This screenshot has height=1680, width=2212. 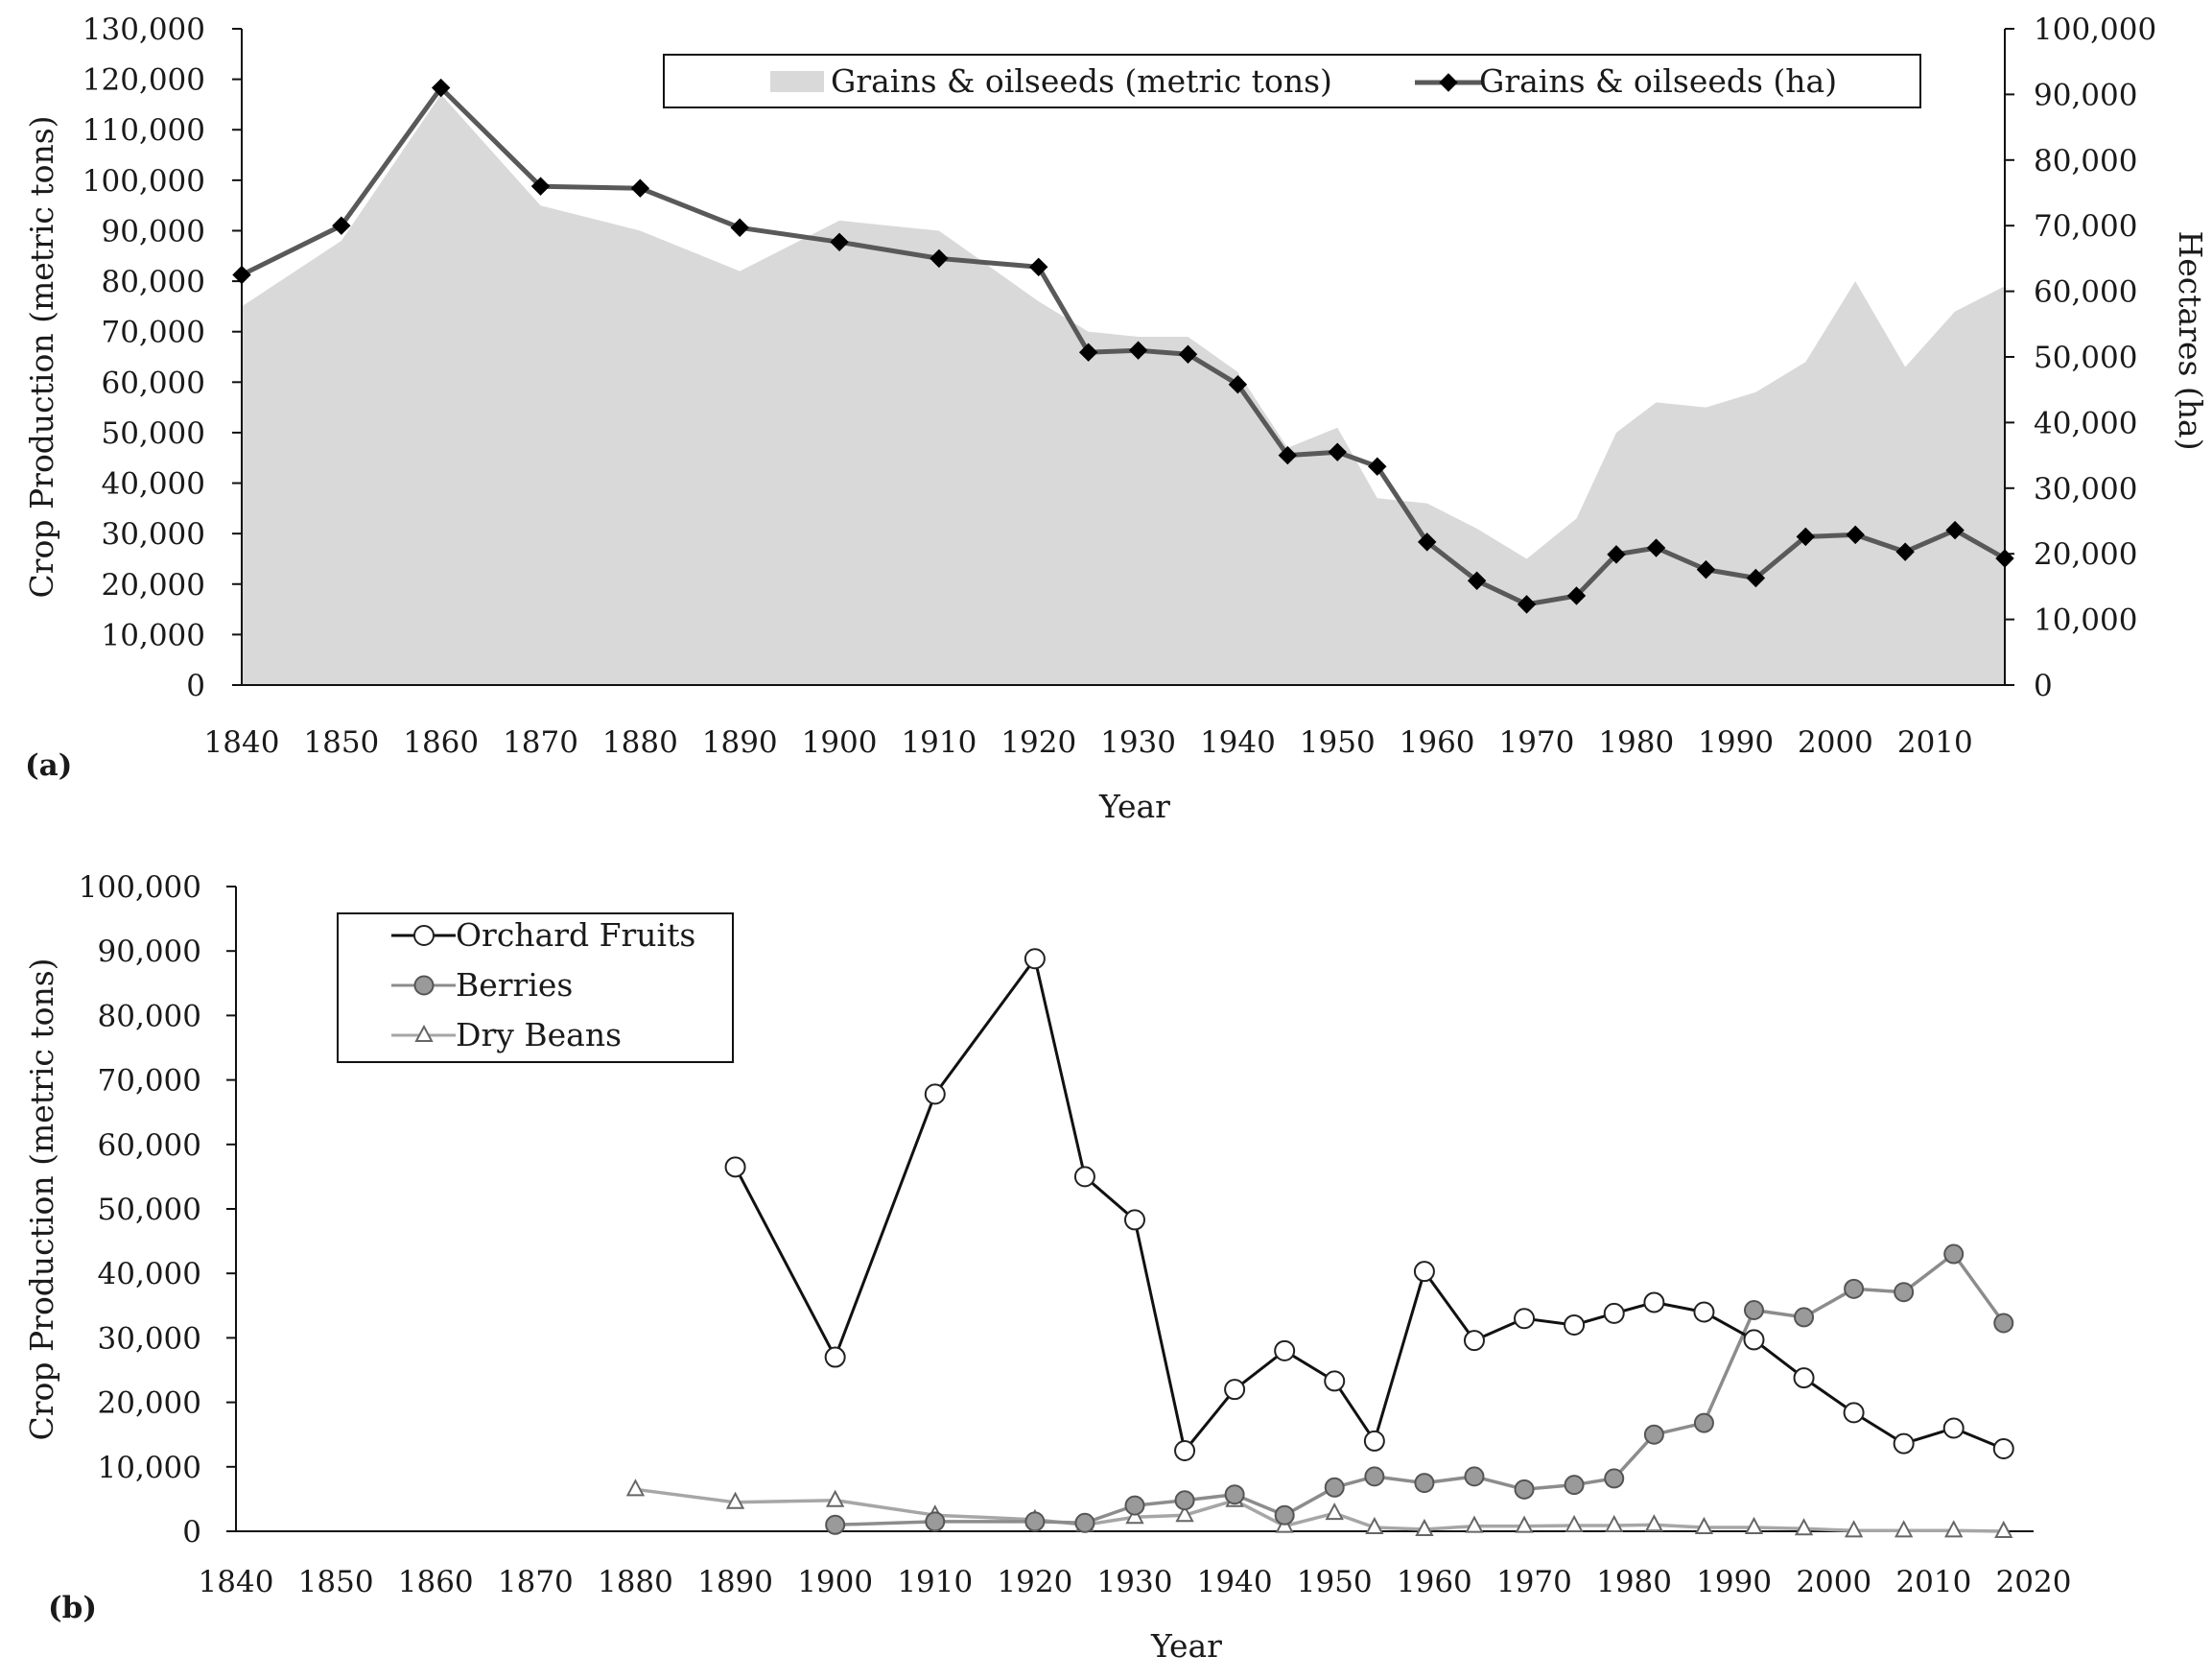 I want to click on x-tick-label: 1850, so click(x=336, y=1582).